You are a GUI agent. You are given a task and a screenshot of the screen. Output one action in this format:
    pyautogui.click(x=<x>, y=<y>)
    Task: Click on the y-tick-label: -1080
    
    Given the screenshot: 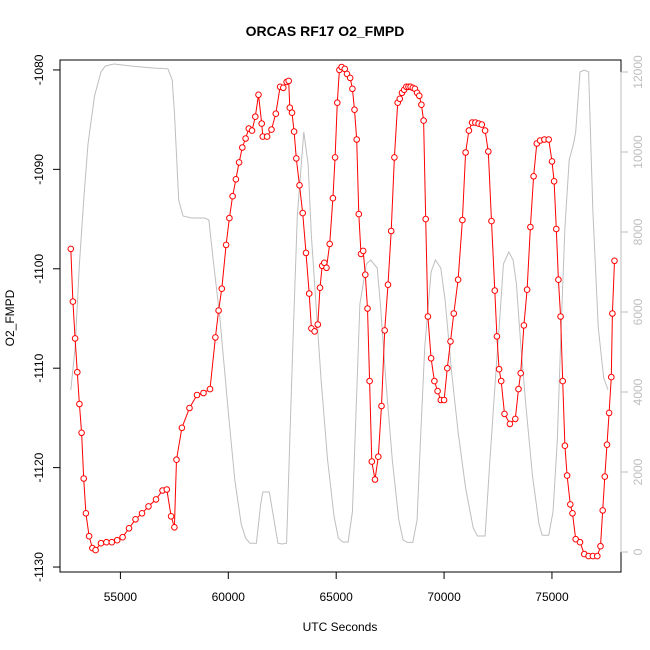 What is the action you would take?
    pyautogui.click(x=39, y=69)
    